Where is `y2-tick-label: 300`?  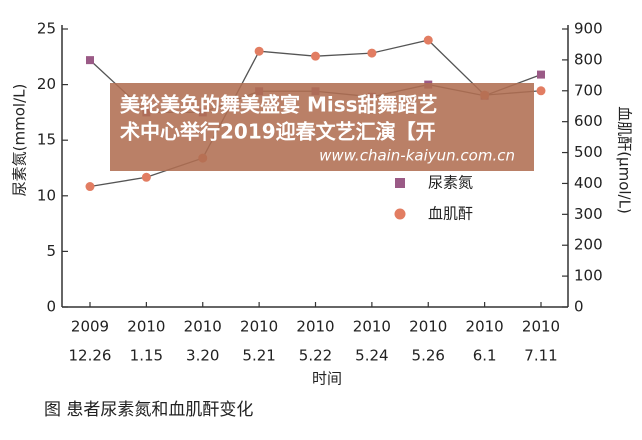 y2-tick-label: 300 is located at coordinates (588, 214).